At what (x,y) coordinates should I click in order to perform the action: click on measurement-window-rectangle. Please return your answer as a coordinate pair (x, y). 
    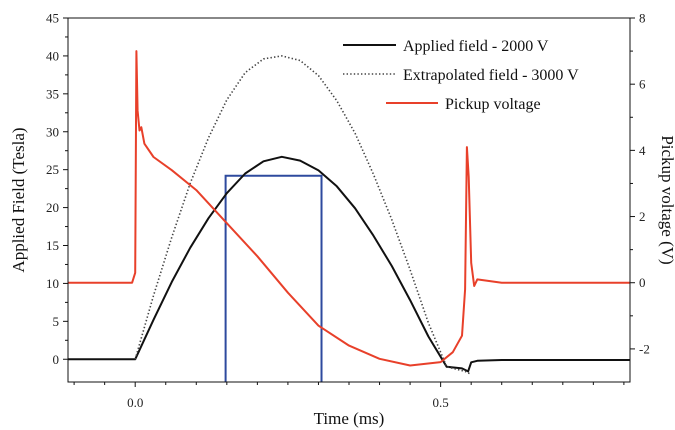
    Looking at the image, I should click on (273, 278).